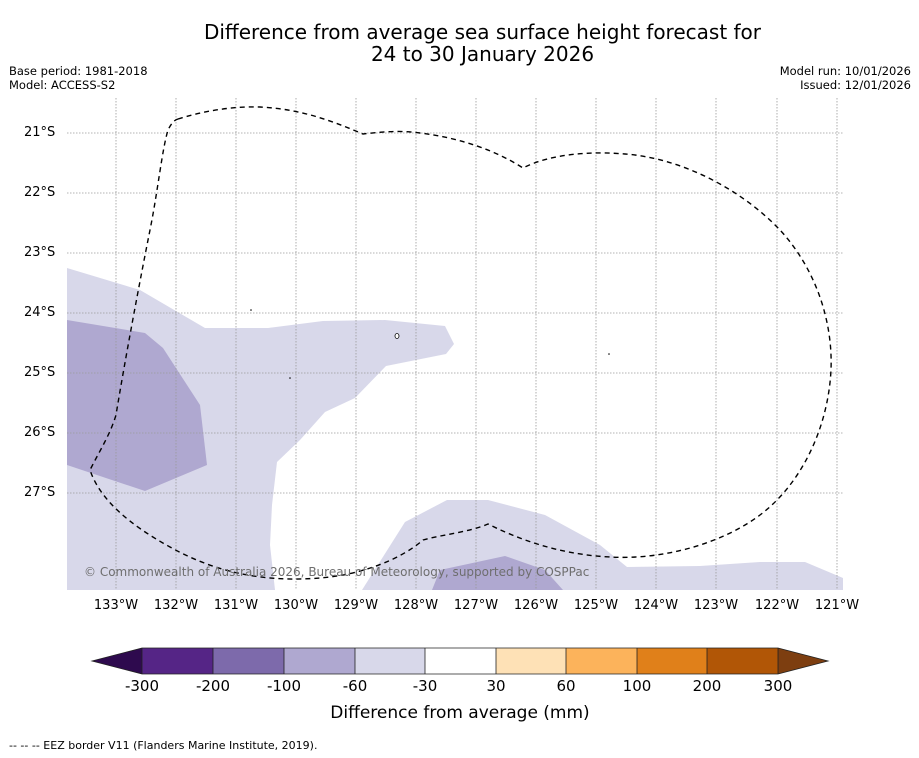 The image size is (919, 758). I want to click on latitude-label: 22°S, so click(40, 192).